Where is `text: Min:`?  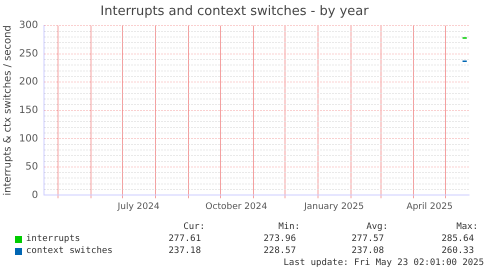 text: Min: is located at coordinates (289, 227).